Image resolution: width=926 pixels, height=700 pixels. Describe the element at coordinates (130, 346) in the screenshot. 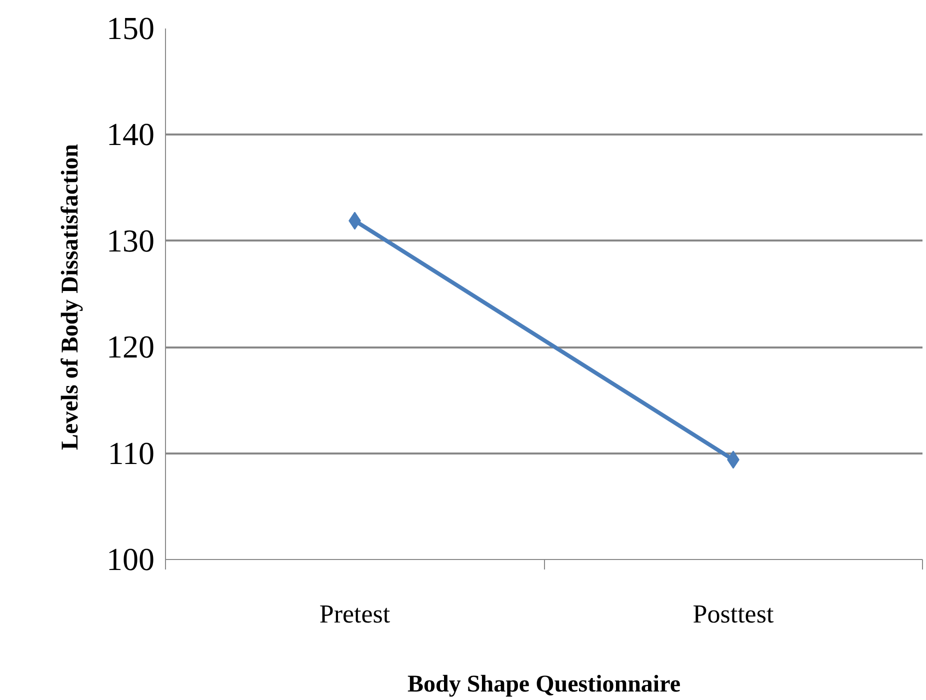

I see `y-tick-label: 120` at that location.